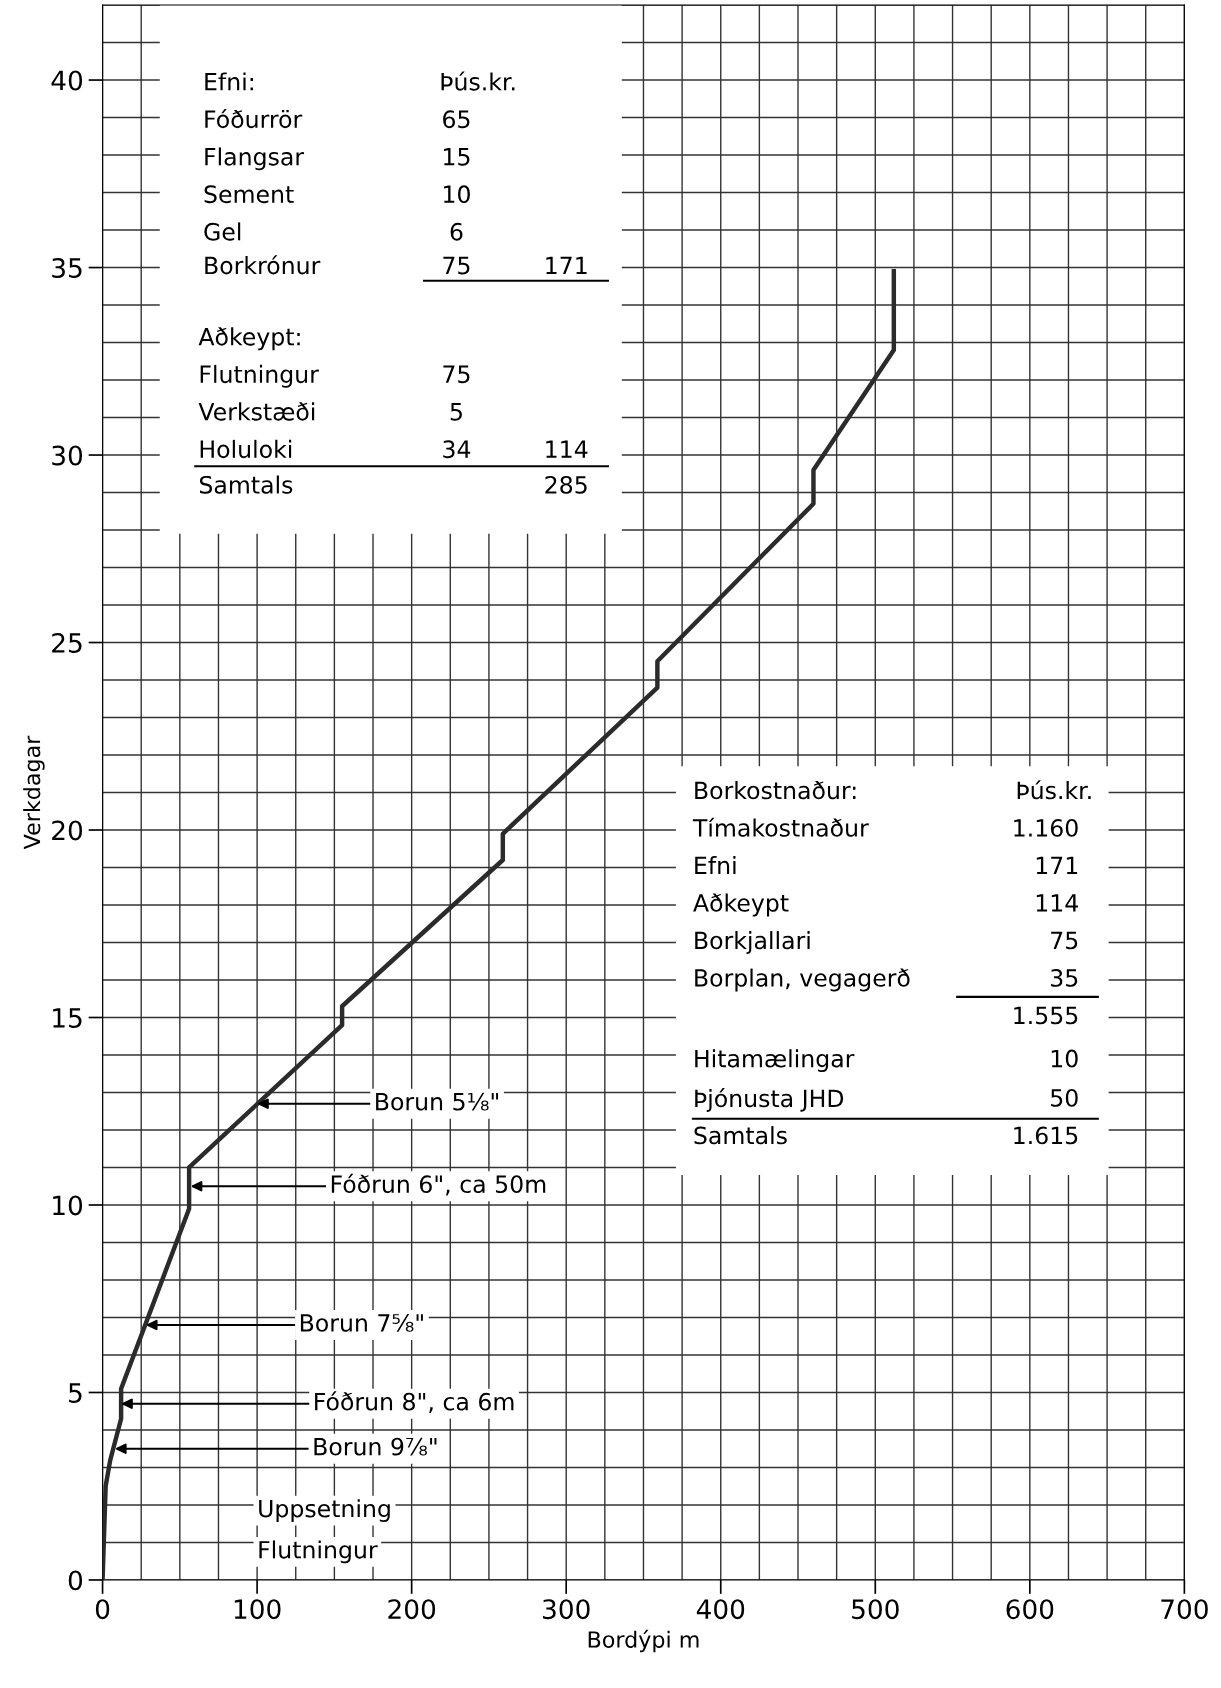  I want to click on annotation: Borkostnaður:, so click(775, 790).